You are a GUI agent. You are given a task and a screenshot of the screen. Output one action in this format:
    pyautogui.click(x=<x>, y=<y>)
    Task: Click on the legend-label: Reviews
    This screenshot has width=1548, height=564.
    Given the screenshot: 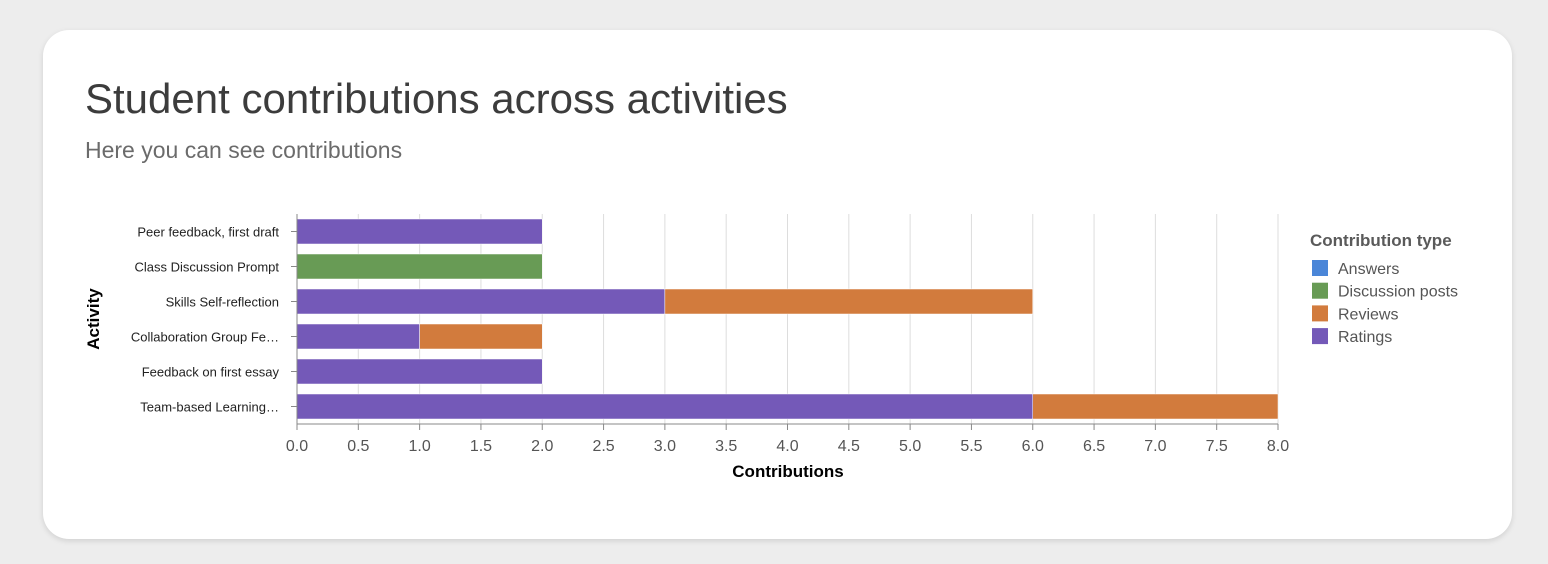 What is the action you would take?
    pyautogui.click(x=1368, y=314)
    